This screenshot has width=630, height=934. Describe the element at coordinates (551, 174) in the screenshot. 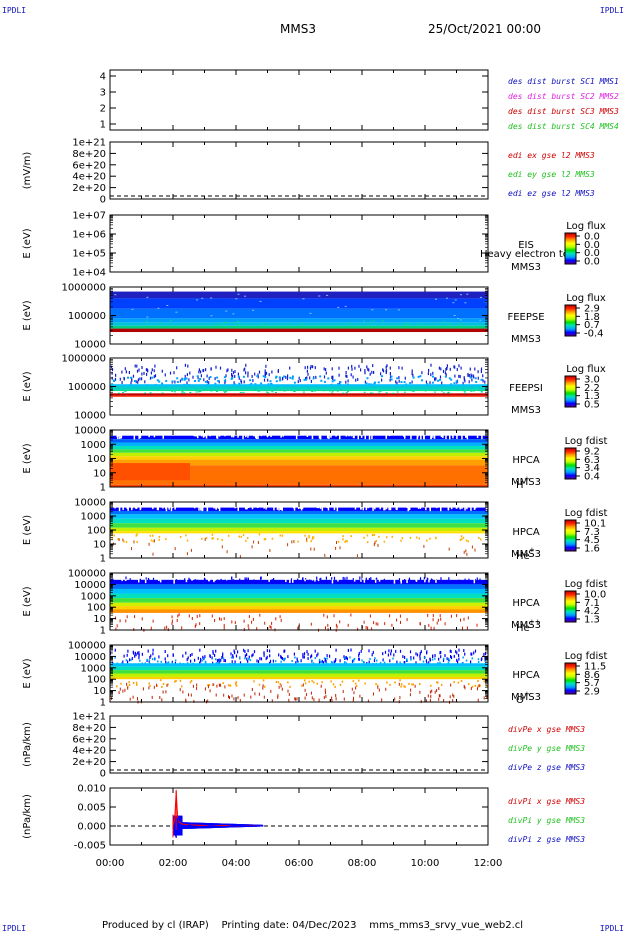

I see `legend-entry: edi ey gse l2 MMS3` at that location.